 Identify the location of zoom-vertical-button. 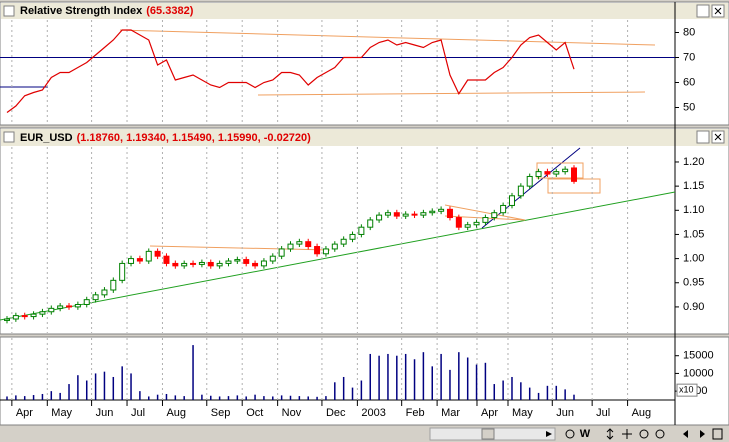
(610, 434).